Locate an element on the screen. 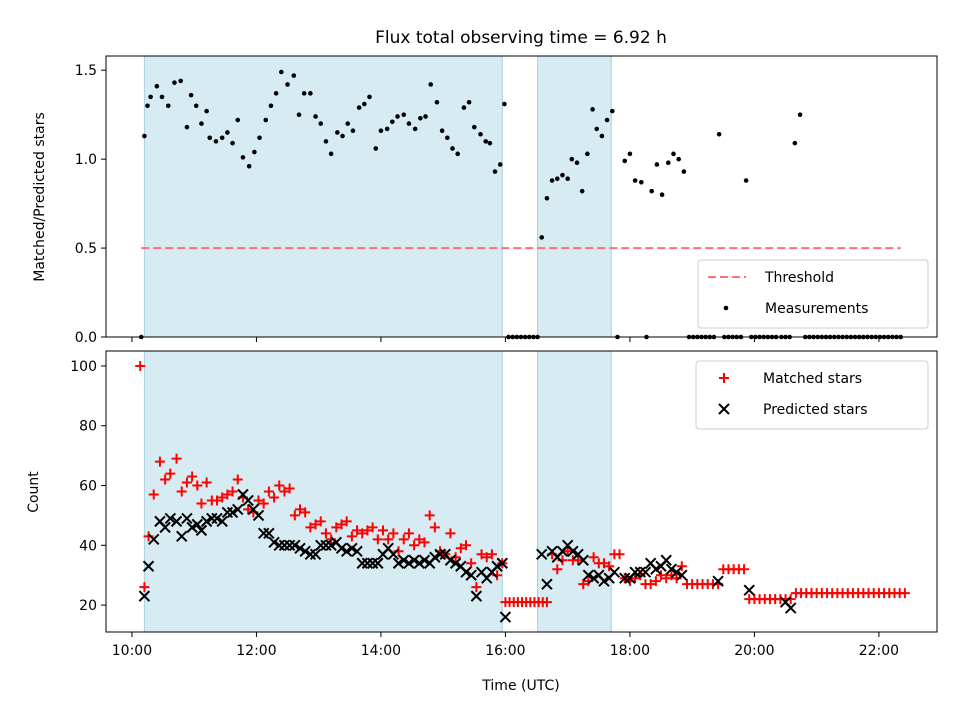  x-tick-label: 18:00 is located at coordinates (630, 651).